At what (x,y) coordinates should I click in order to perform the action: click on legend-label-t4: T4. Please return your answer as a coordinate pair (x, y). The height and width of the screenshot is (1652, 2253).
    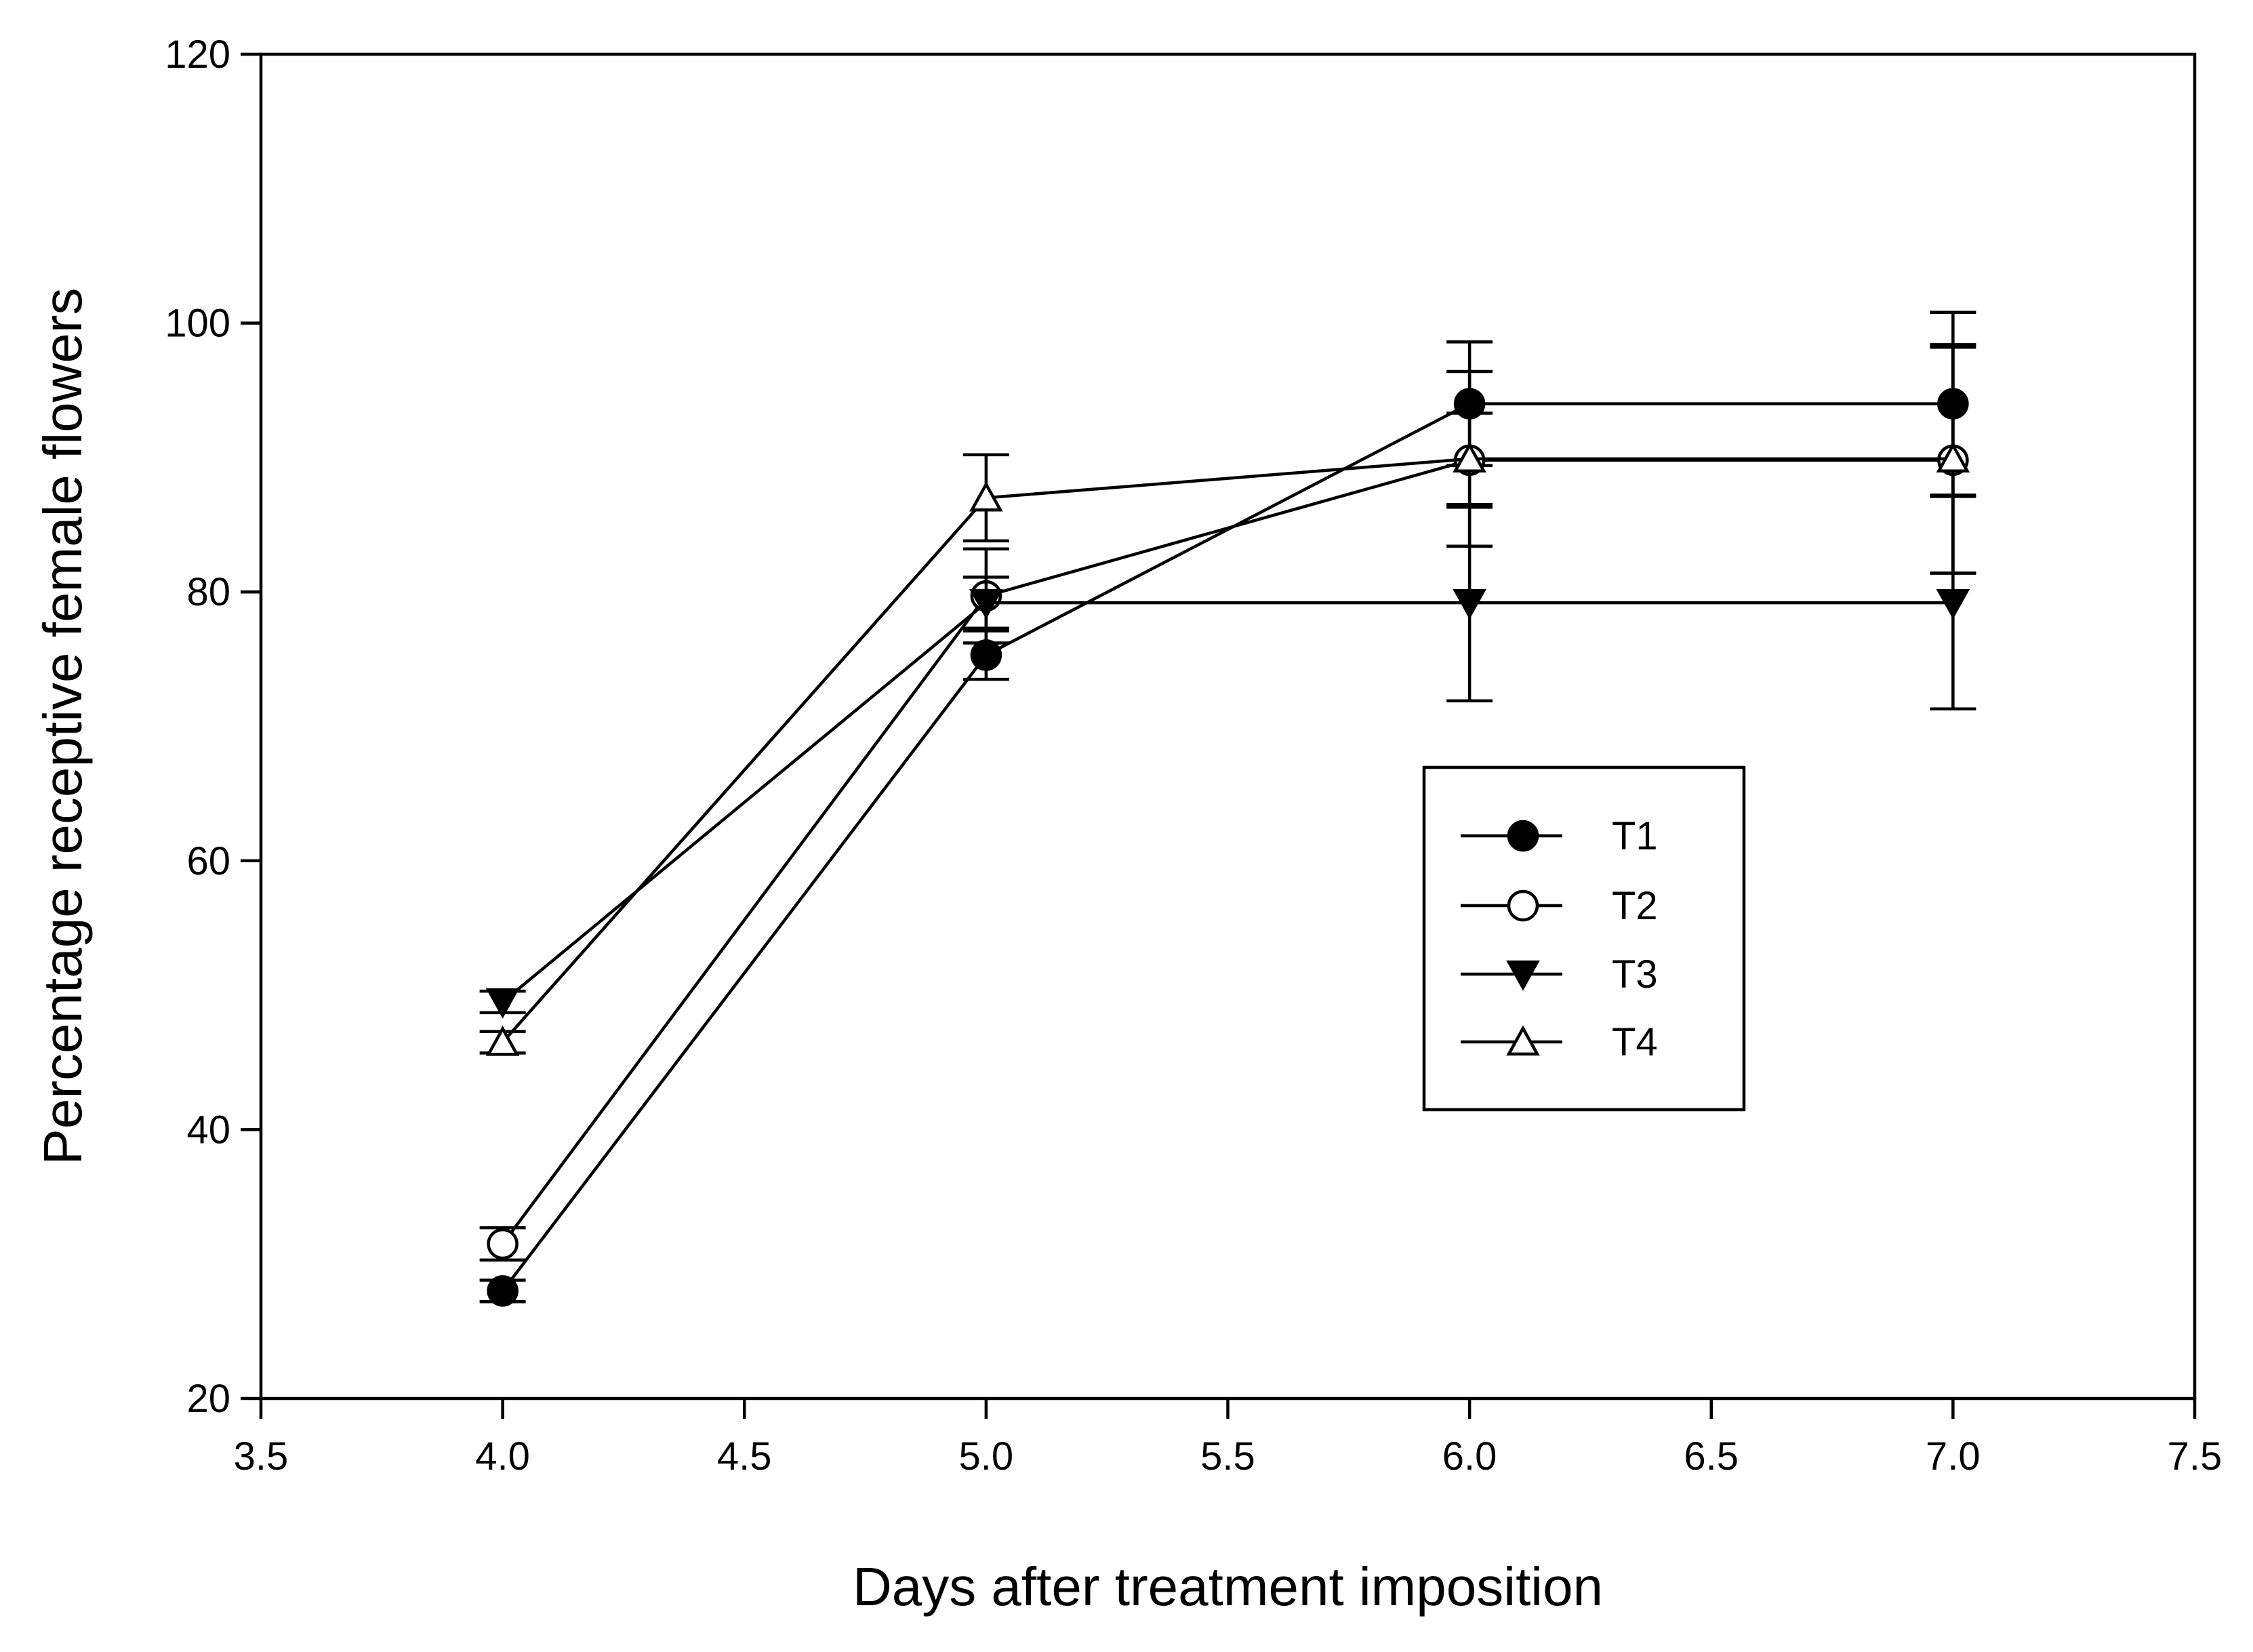
    Looking at the image, I should click on (1635, 1042).